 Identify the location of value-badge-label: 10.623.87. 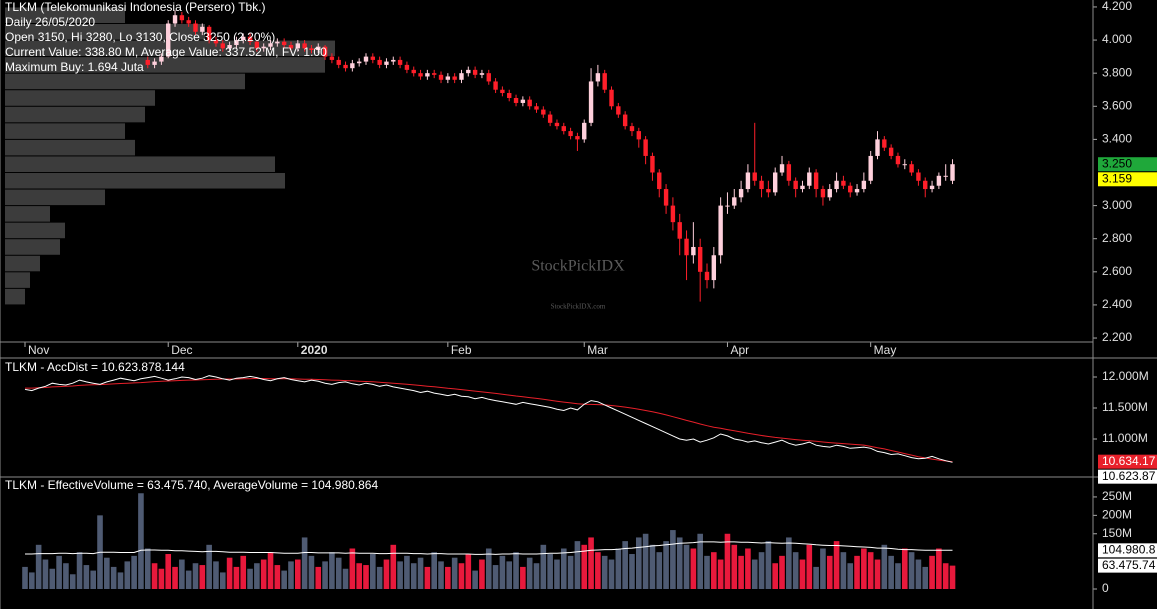
(1129, 476).